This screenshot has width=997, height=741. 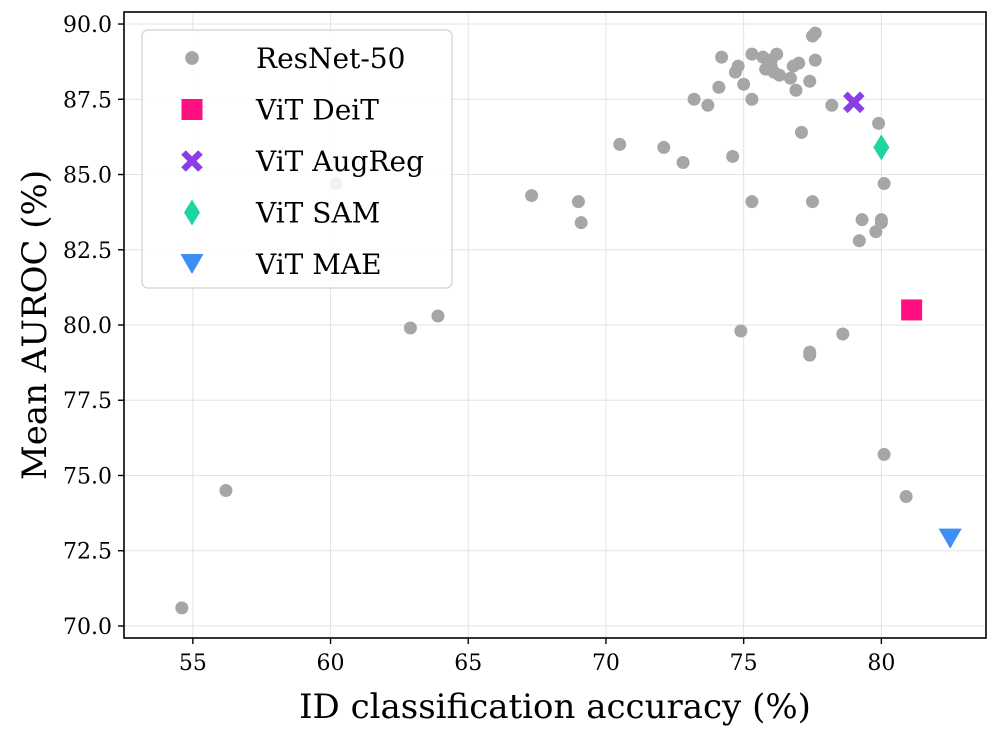 What do you see at coordinates (87, 476) in the screenshot?
I see `y-tick-label: 75.0` at bounding box center [87, 476].